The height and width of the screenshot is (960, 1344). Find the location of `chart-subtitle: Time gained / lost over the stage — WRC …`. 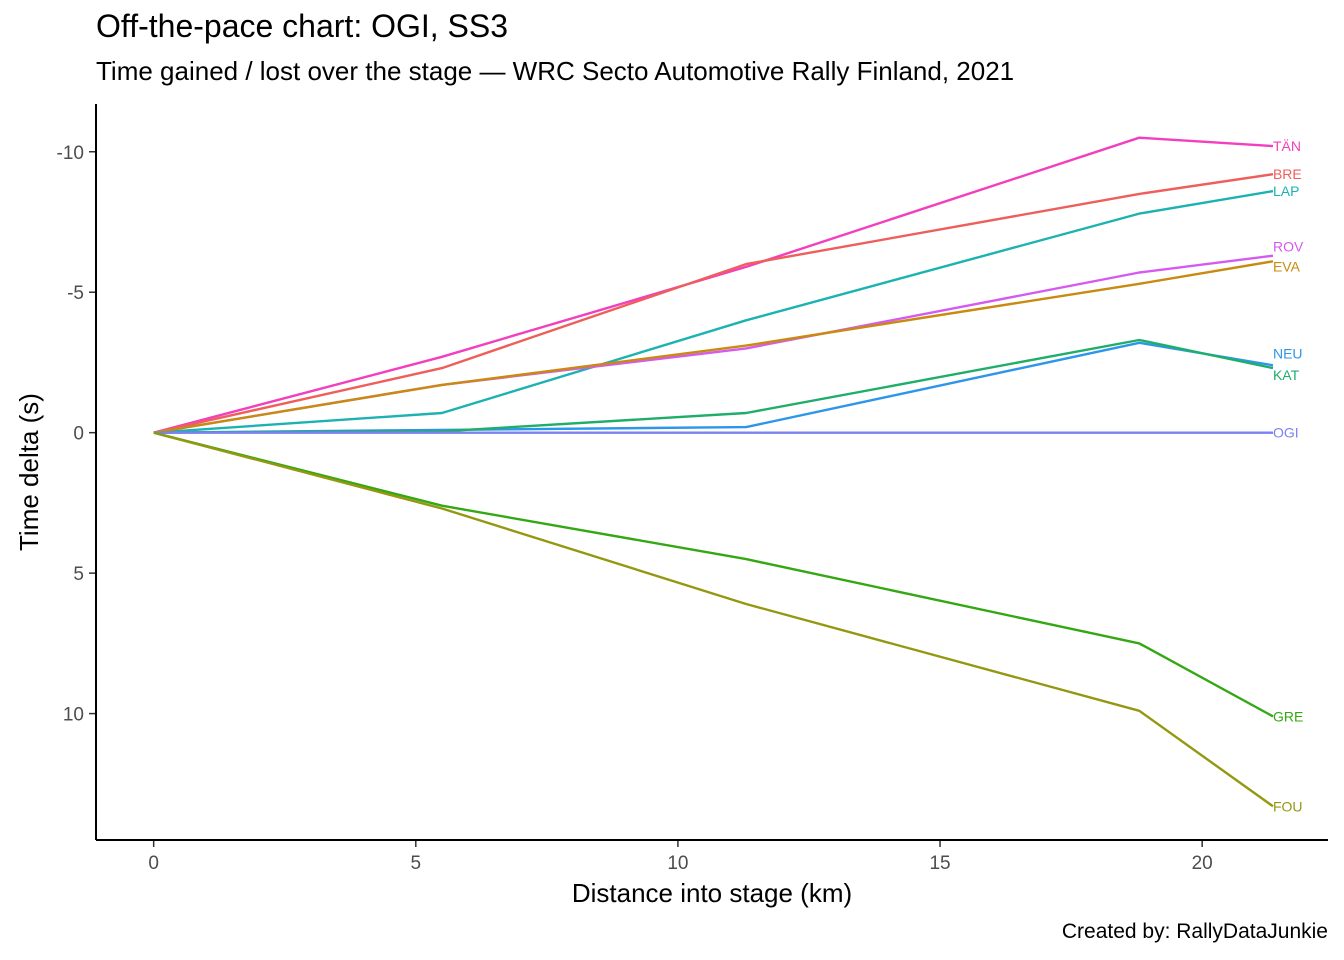

chart-subtitle: Time gained / lost over the stage — WRC … is located at coordinates (555, 71).